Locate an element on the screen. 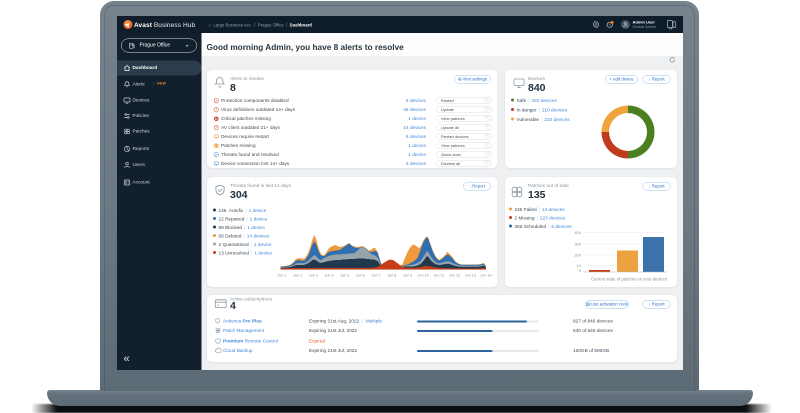 The height and width of the screenshot is (413, 800). svg-text: 200 is located at coordinates (577, 255).